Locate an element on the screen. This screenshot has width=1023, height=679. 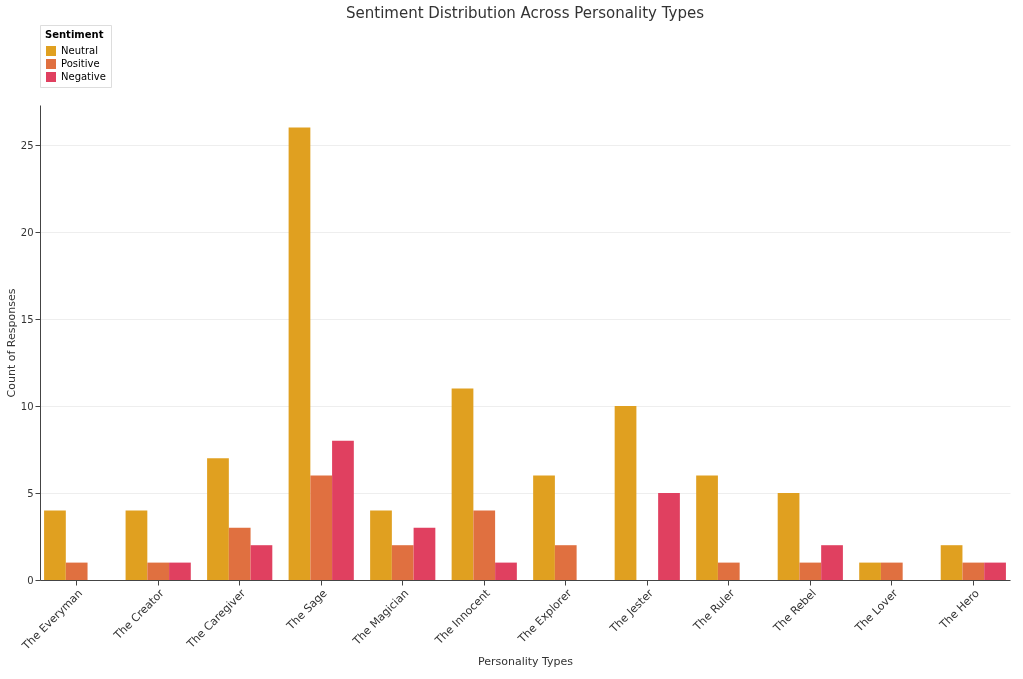
y-tick-label: 20 is located at coordinates (27, 232).